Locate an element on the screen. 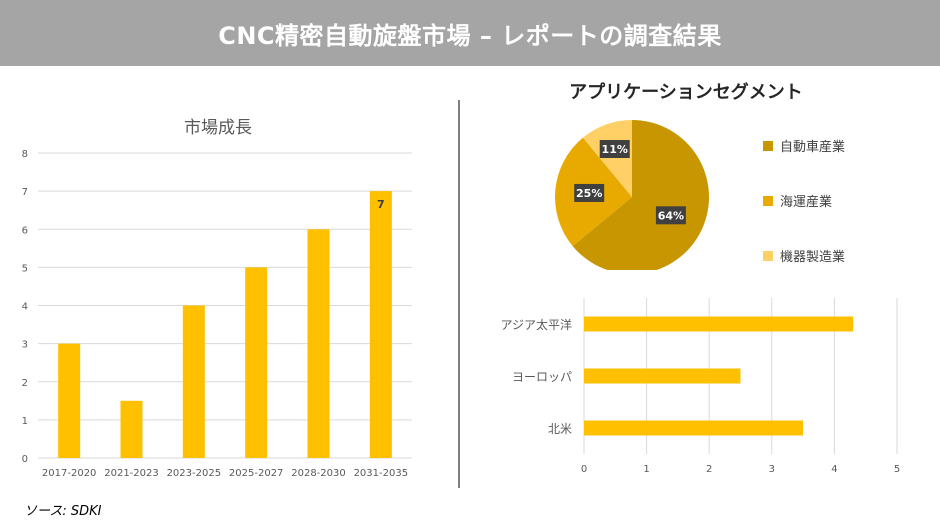 This screenshot has height=529, width=940. y-category-label: 北米 is located at coordinates (560, 429).